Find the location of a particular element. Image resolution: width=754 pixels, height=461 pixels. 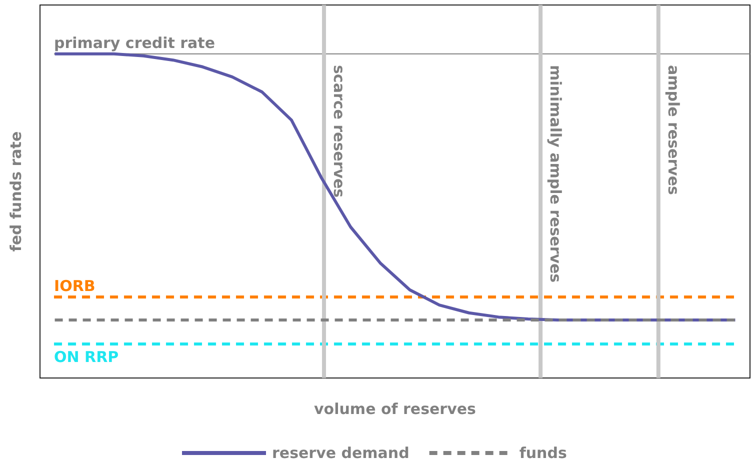

ref-line-label: ON RRP is located at coordinates (86, 357).